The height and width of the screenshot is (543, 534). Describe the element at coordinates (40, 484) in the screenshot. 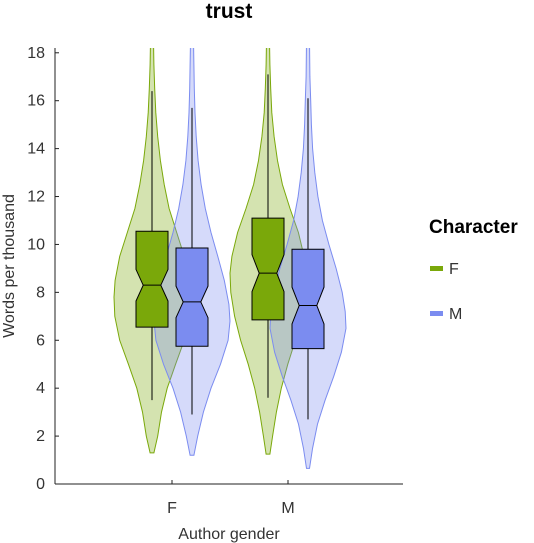

I see `y-tick-label-0: 0` at that location.